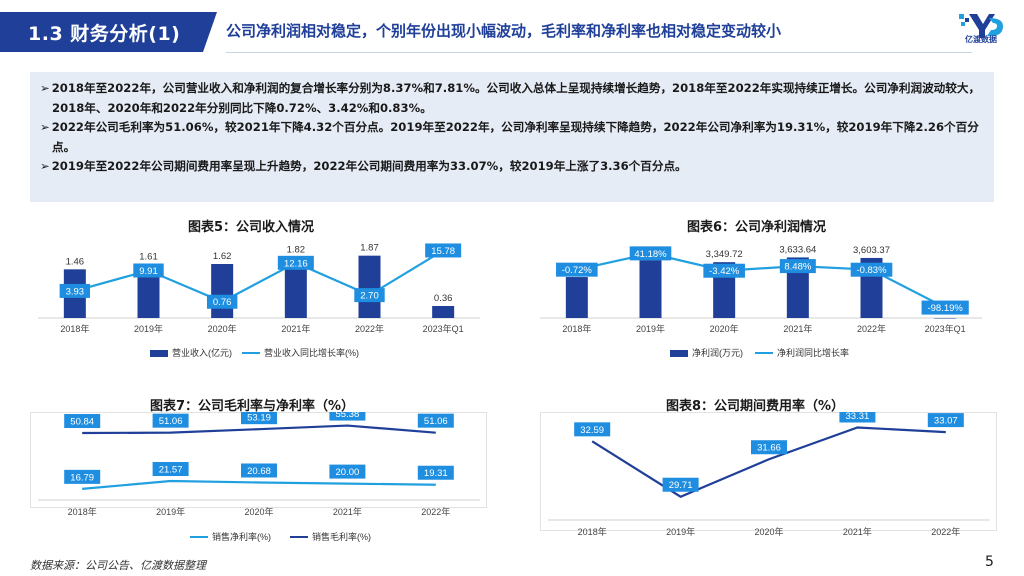  What do you see at coordinates (797, 249) in the screenshot?
I see `bar-value-label: 3,633.64` at bounding box center [797, 249].